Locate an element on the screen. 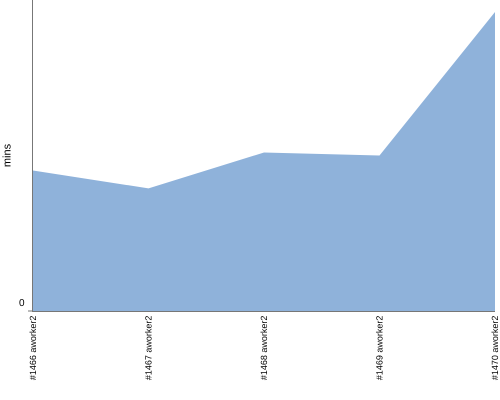 This screenshot has height=400, width=500. x-tick-label: #1468 aworker2 is located at coordinates (263, 348).